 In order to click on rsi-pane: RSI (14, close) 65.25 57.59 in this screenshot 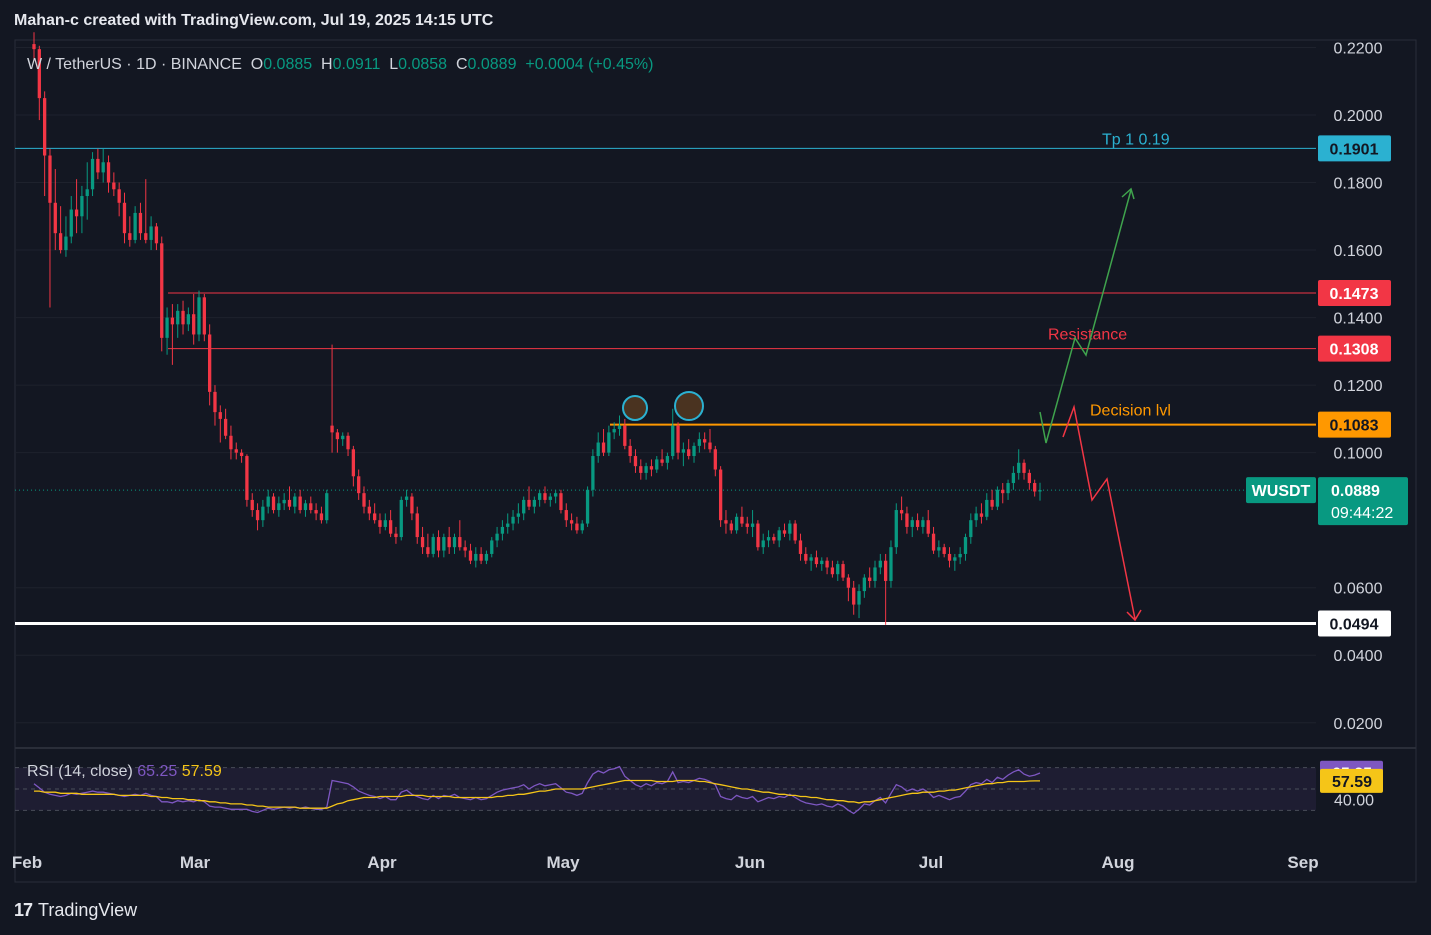, I will do `click(715, 781)`.